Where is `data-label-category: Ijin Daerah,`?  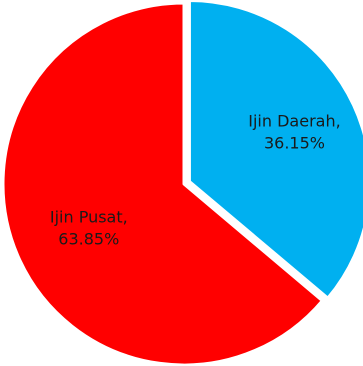
data-label-category: Ijin Daerah, is located at coordinates (294, 121).